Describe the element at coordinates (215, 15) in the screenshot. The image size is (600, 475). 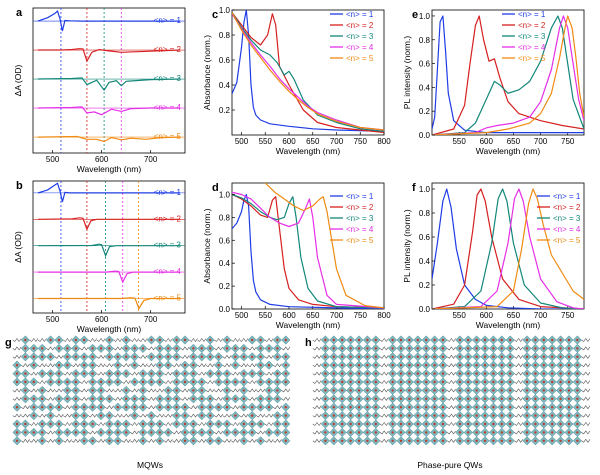
I see `panel-label: c` at that location.